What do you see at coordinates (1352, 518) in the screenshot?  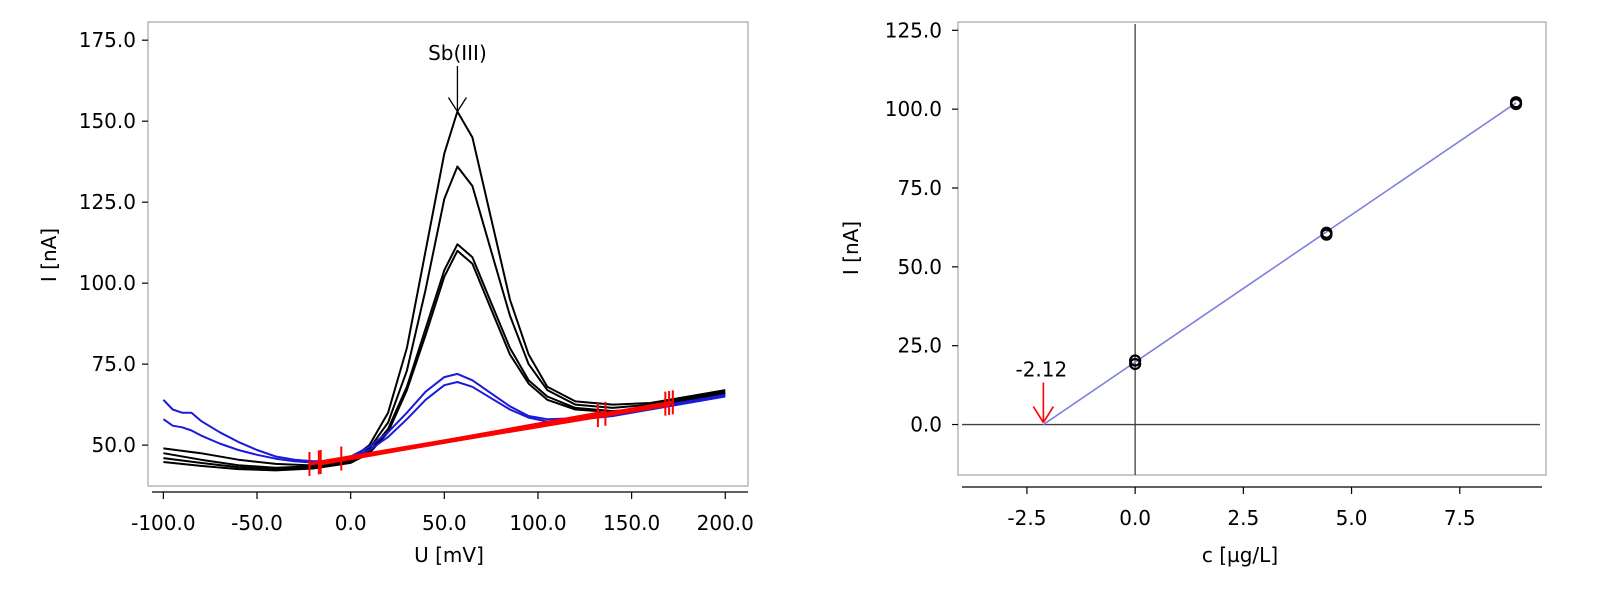 I see `x-tick-label: 5.0` at bounding box center [1352, 518].